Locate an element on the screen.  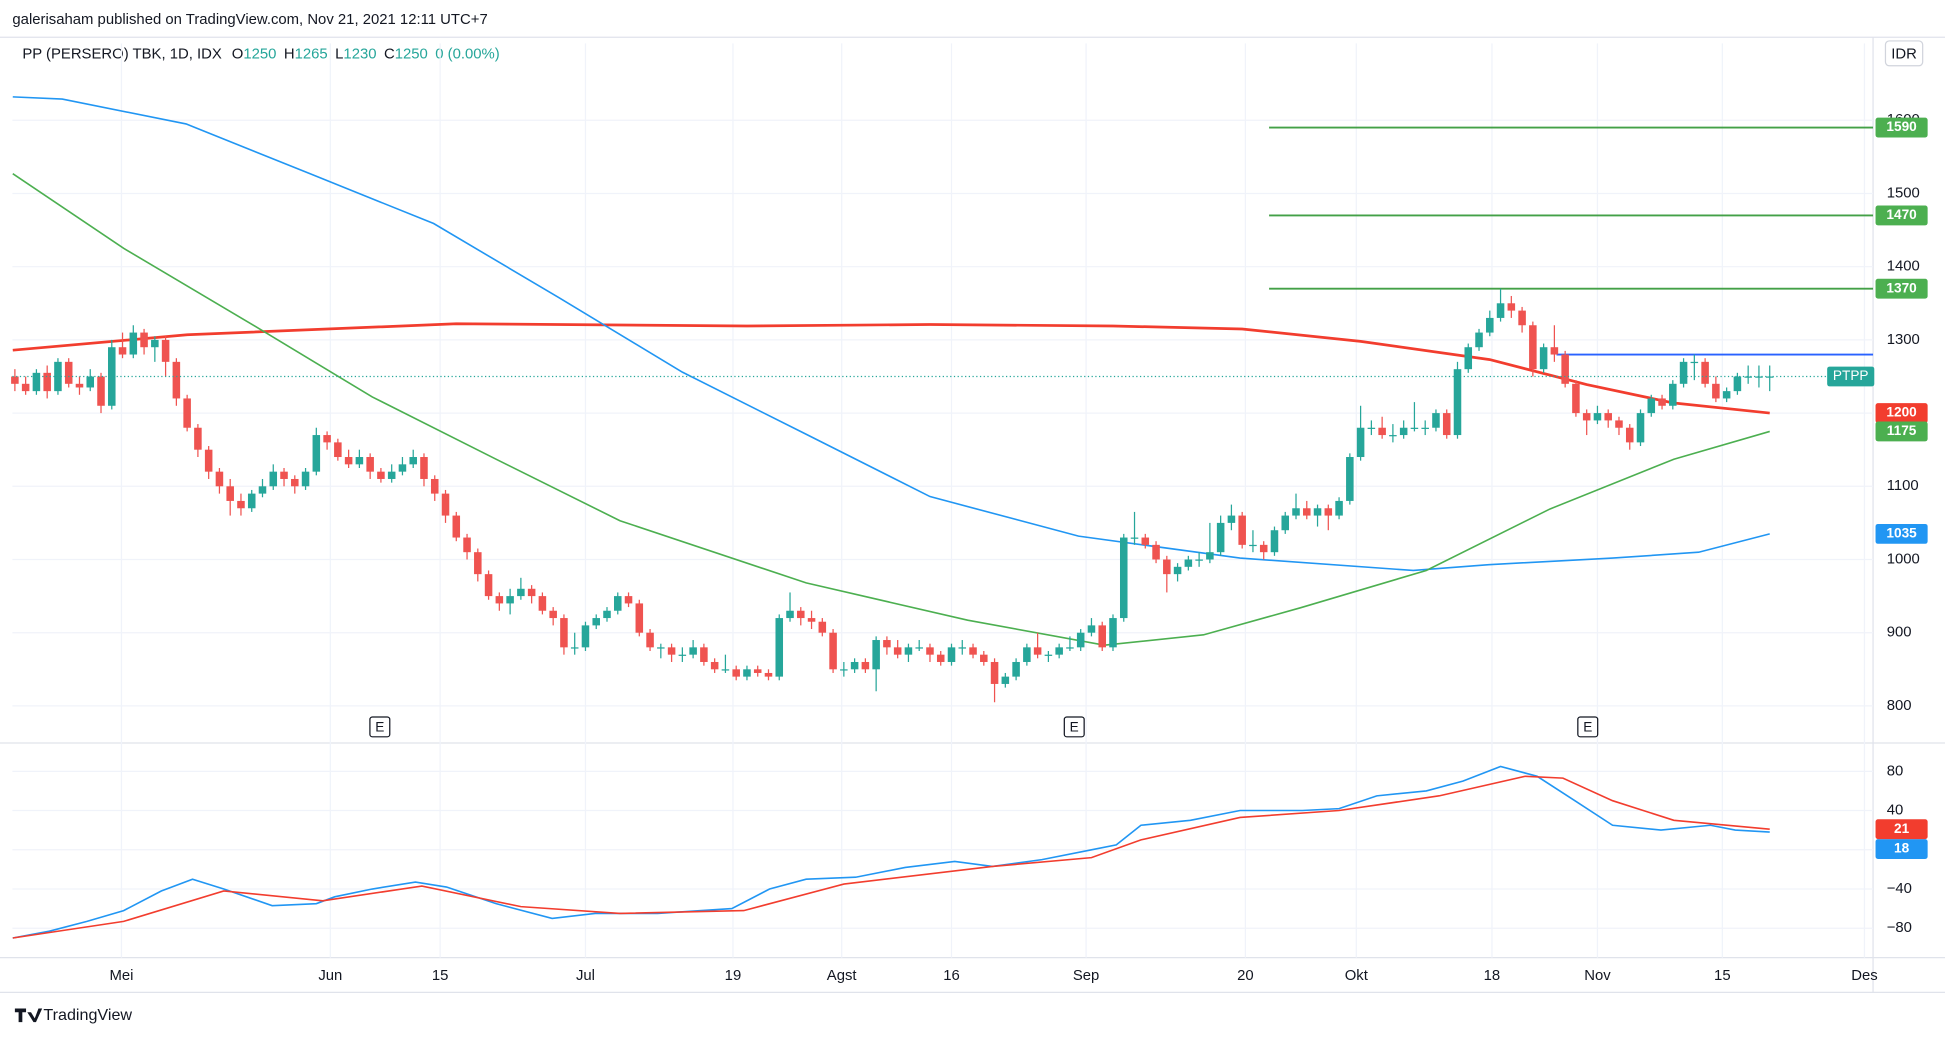
y-tick-label: 1500 is located at coordinates (1903, 193).